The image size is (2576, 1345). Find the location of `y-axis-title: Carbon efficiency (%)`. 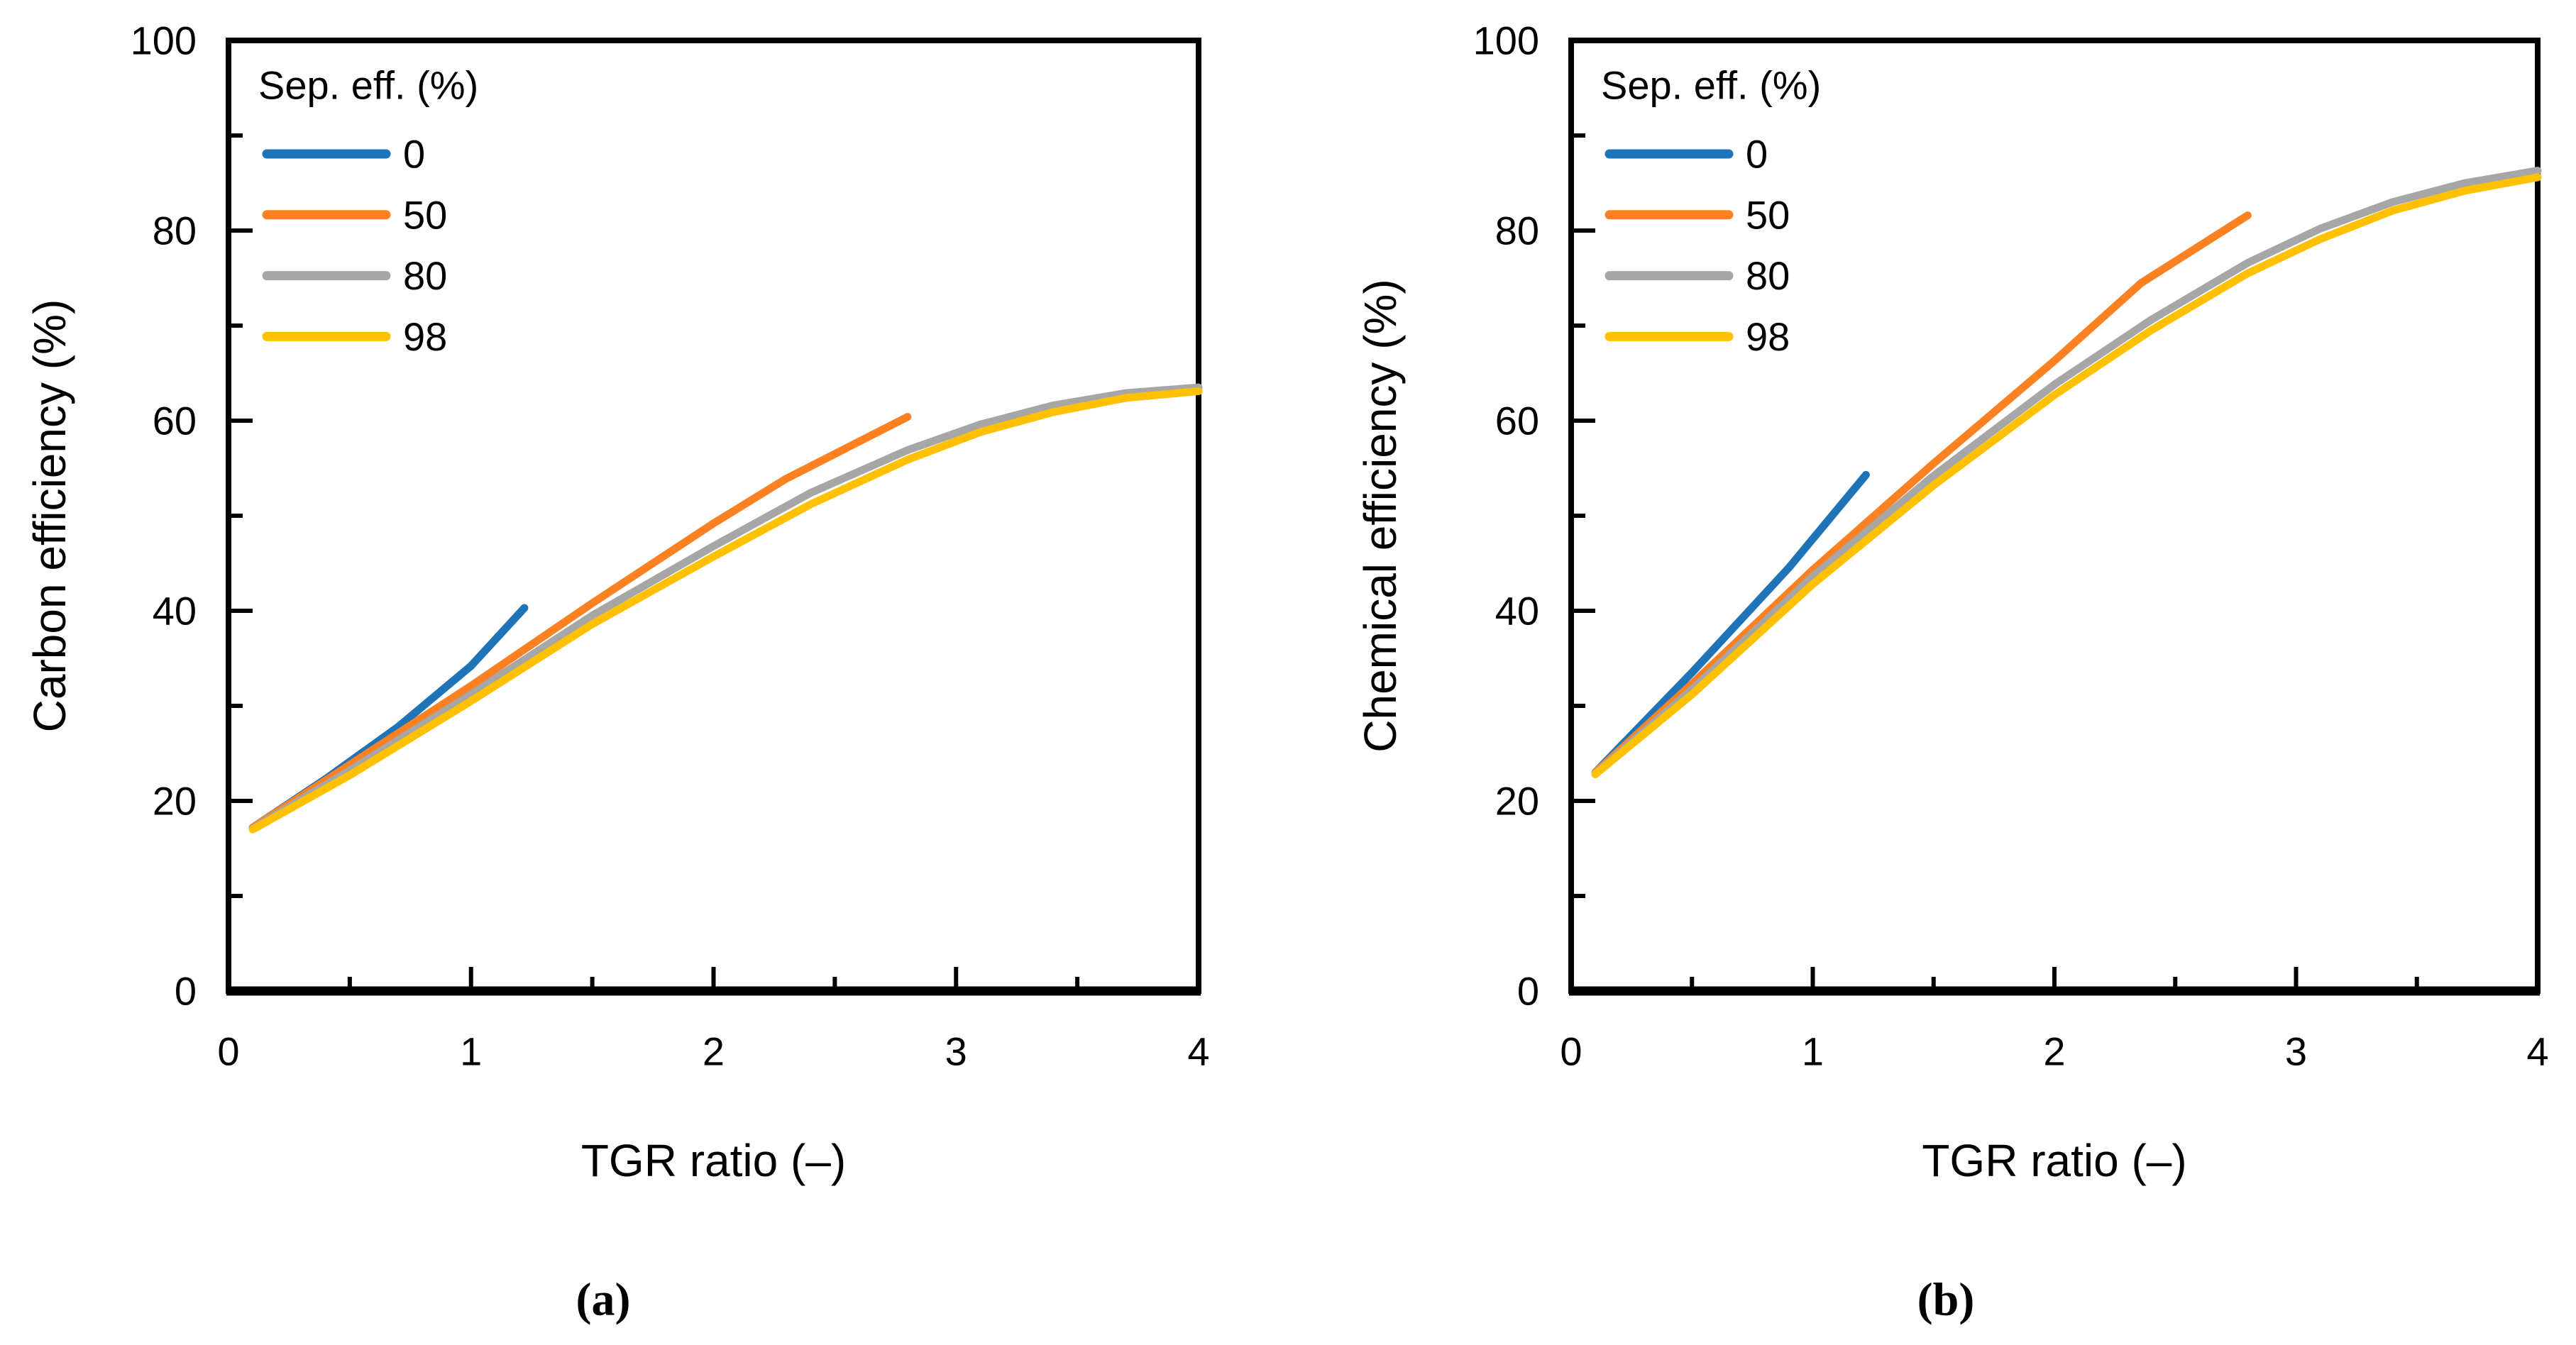

y-axis-title: Carbon efficiency (%) is located at coordinates (49, 516).